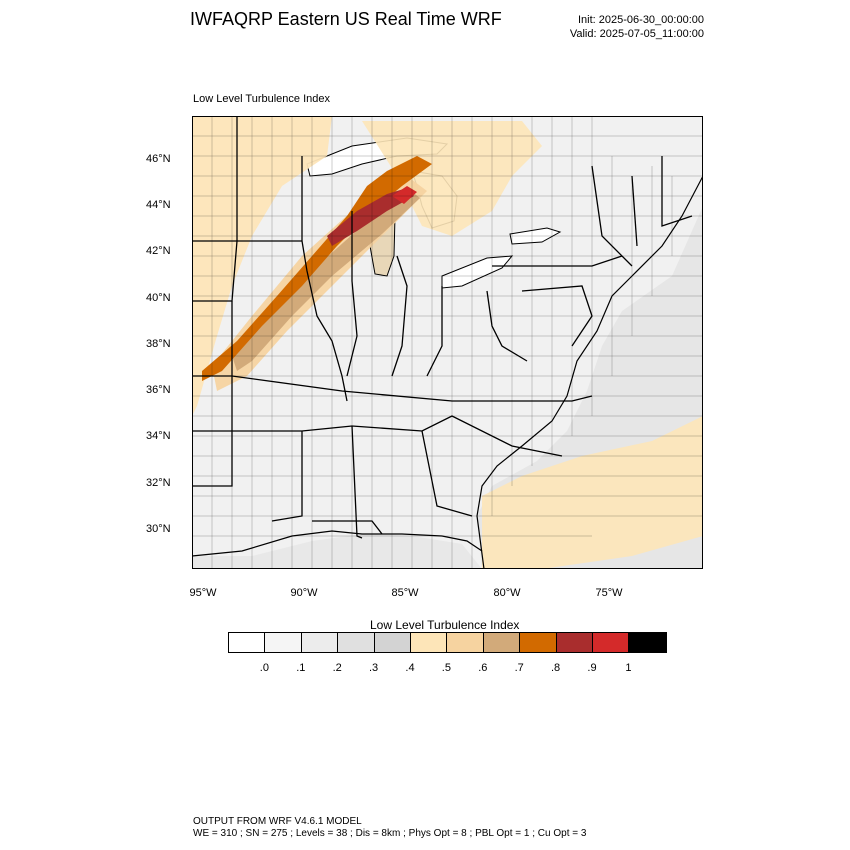 The width and height of the screenshot is (850, 850). What do you see at coordinates (592, 668) in the screenshot?
I see `colorbar-tick-label: .9` at bounding box center [592, 668].